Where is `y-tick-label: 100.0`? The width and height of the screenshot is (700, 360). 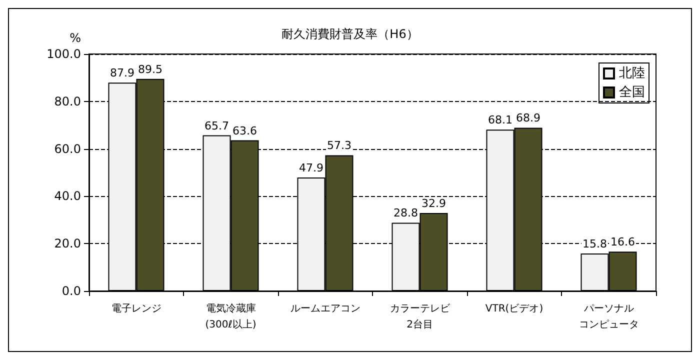 y-tick-label: 100.0 is located at coordinates (63, 54).